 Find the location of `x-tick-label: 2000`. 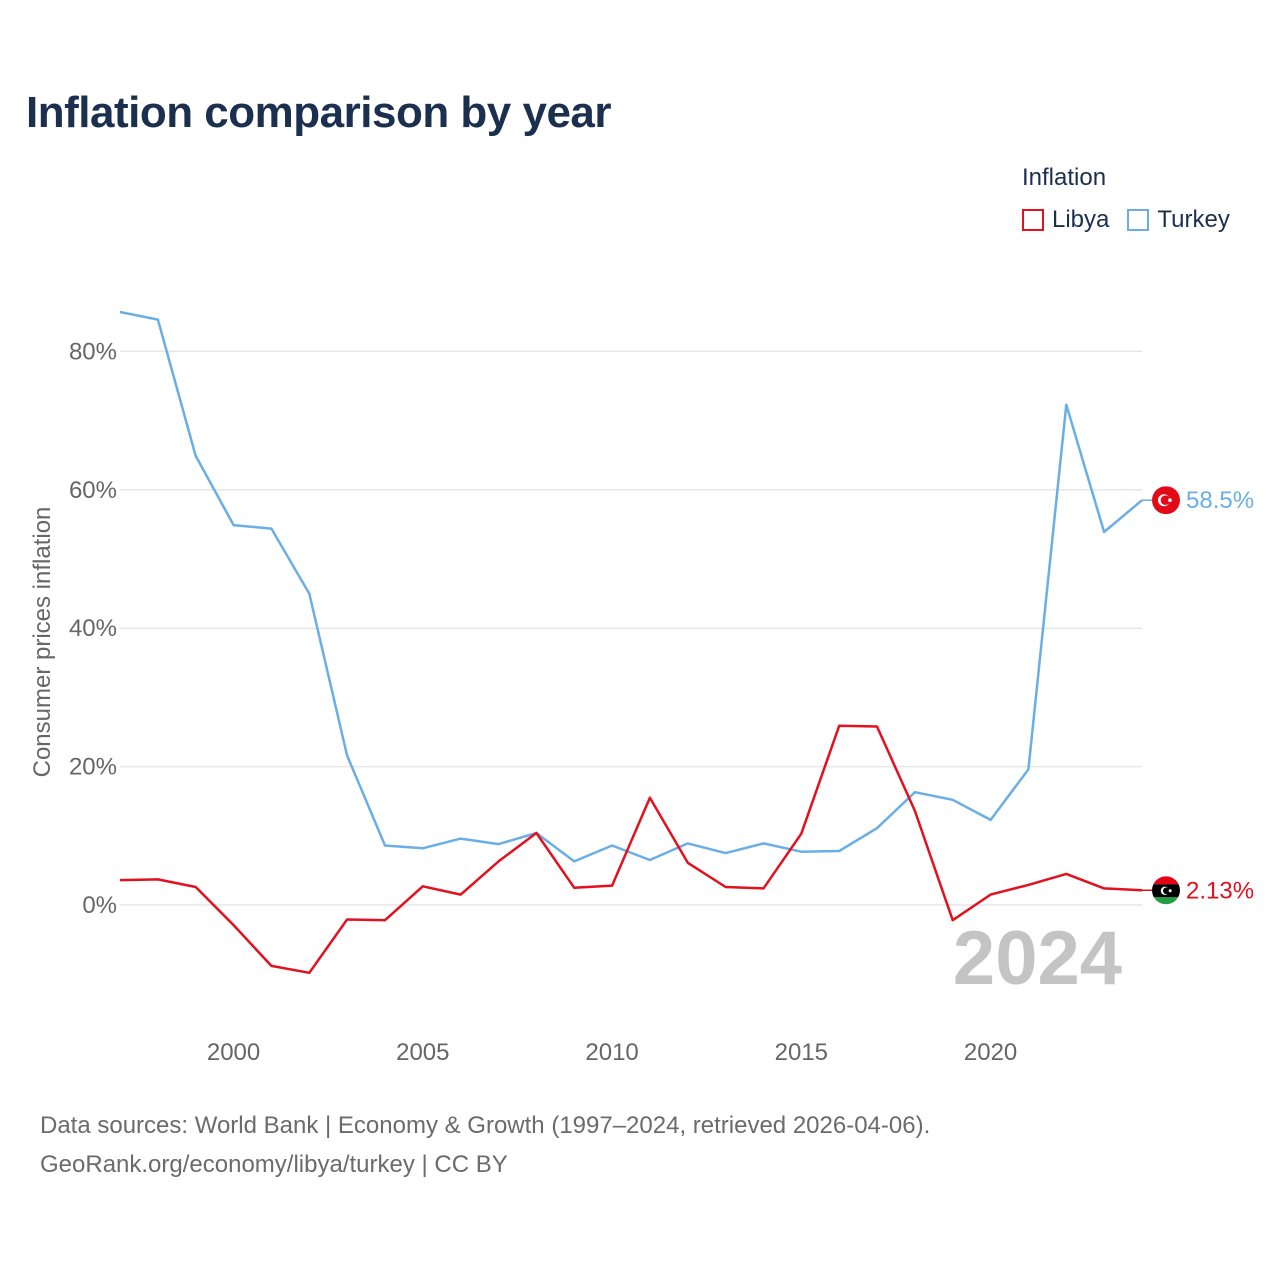

x-tick-label: 2000 is located at coordinates (233, 1052).